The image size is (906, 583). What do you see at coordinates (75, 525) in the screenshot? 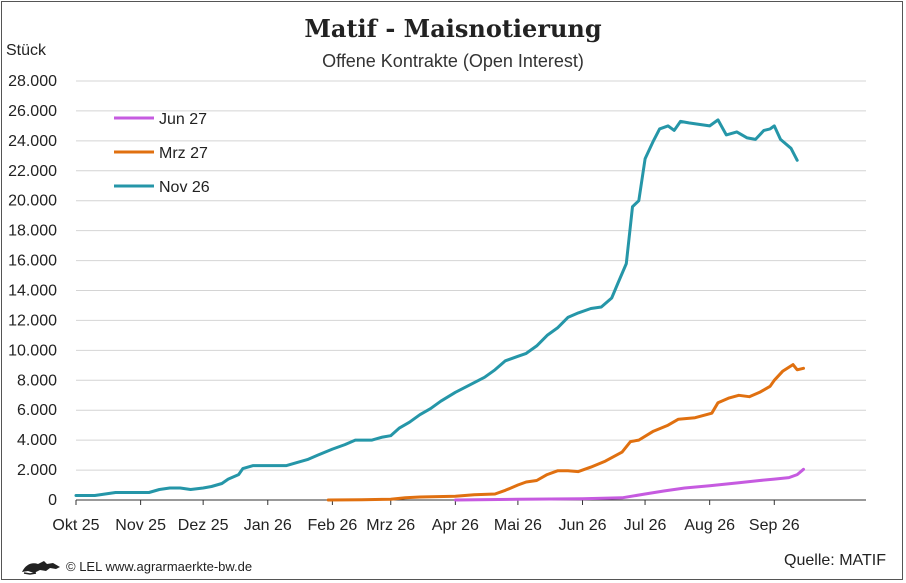
I see `x-tick-label: Okt 25` at bounding box center [75, 525].